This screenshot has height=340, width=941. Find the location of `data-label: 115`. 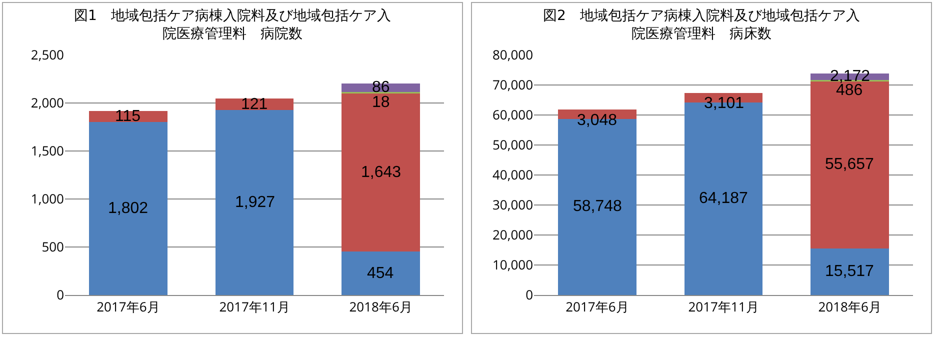

data-label: 115 is located at coordinates (128, 116).